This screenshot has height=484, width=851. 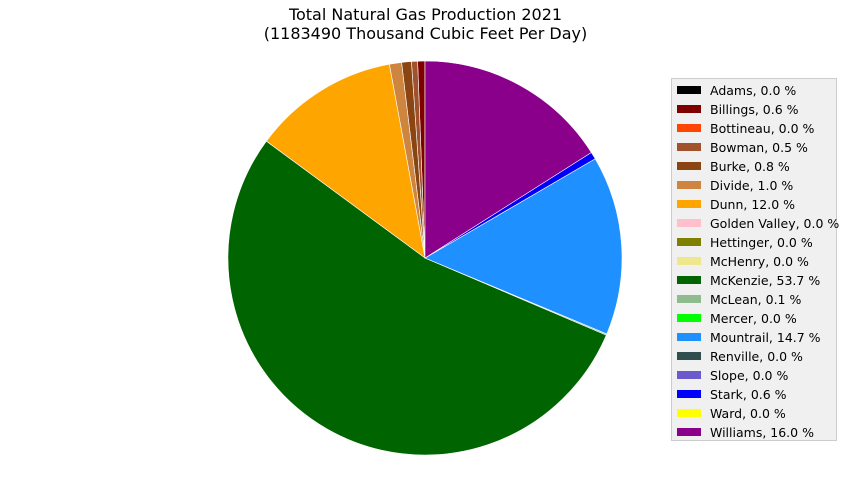 I want to click on legend-item: Stark, 0.6 %, so click(x=754, y=394).